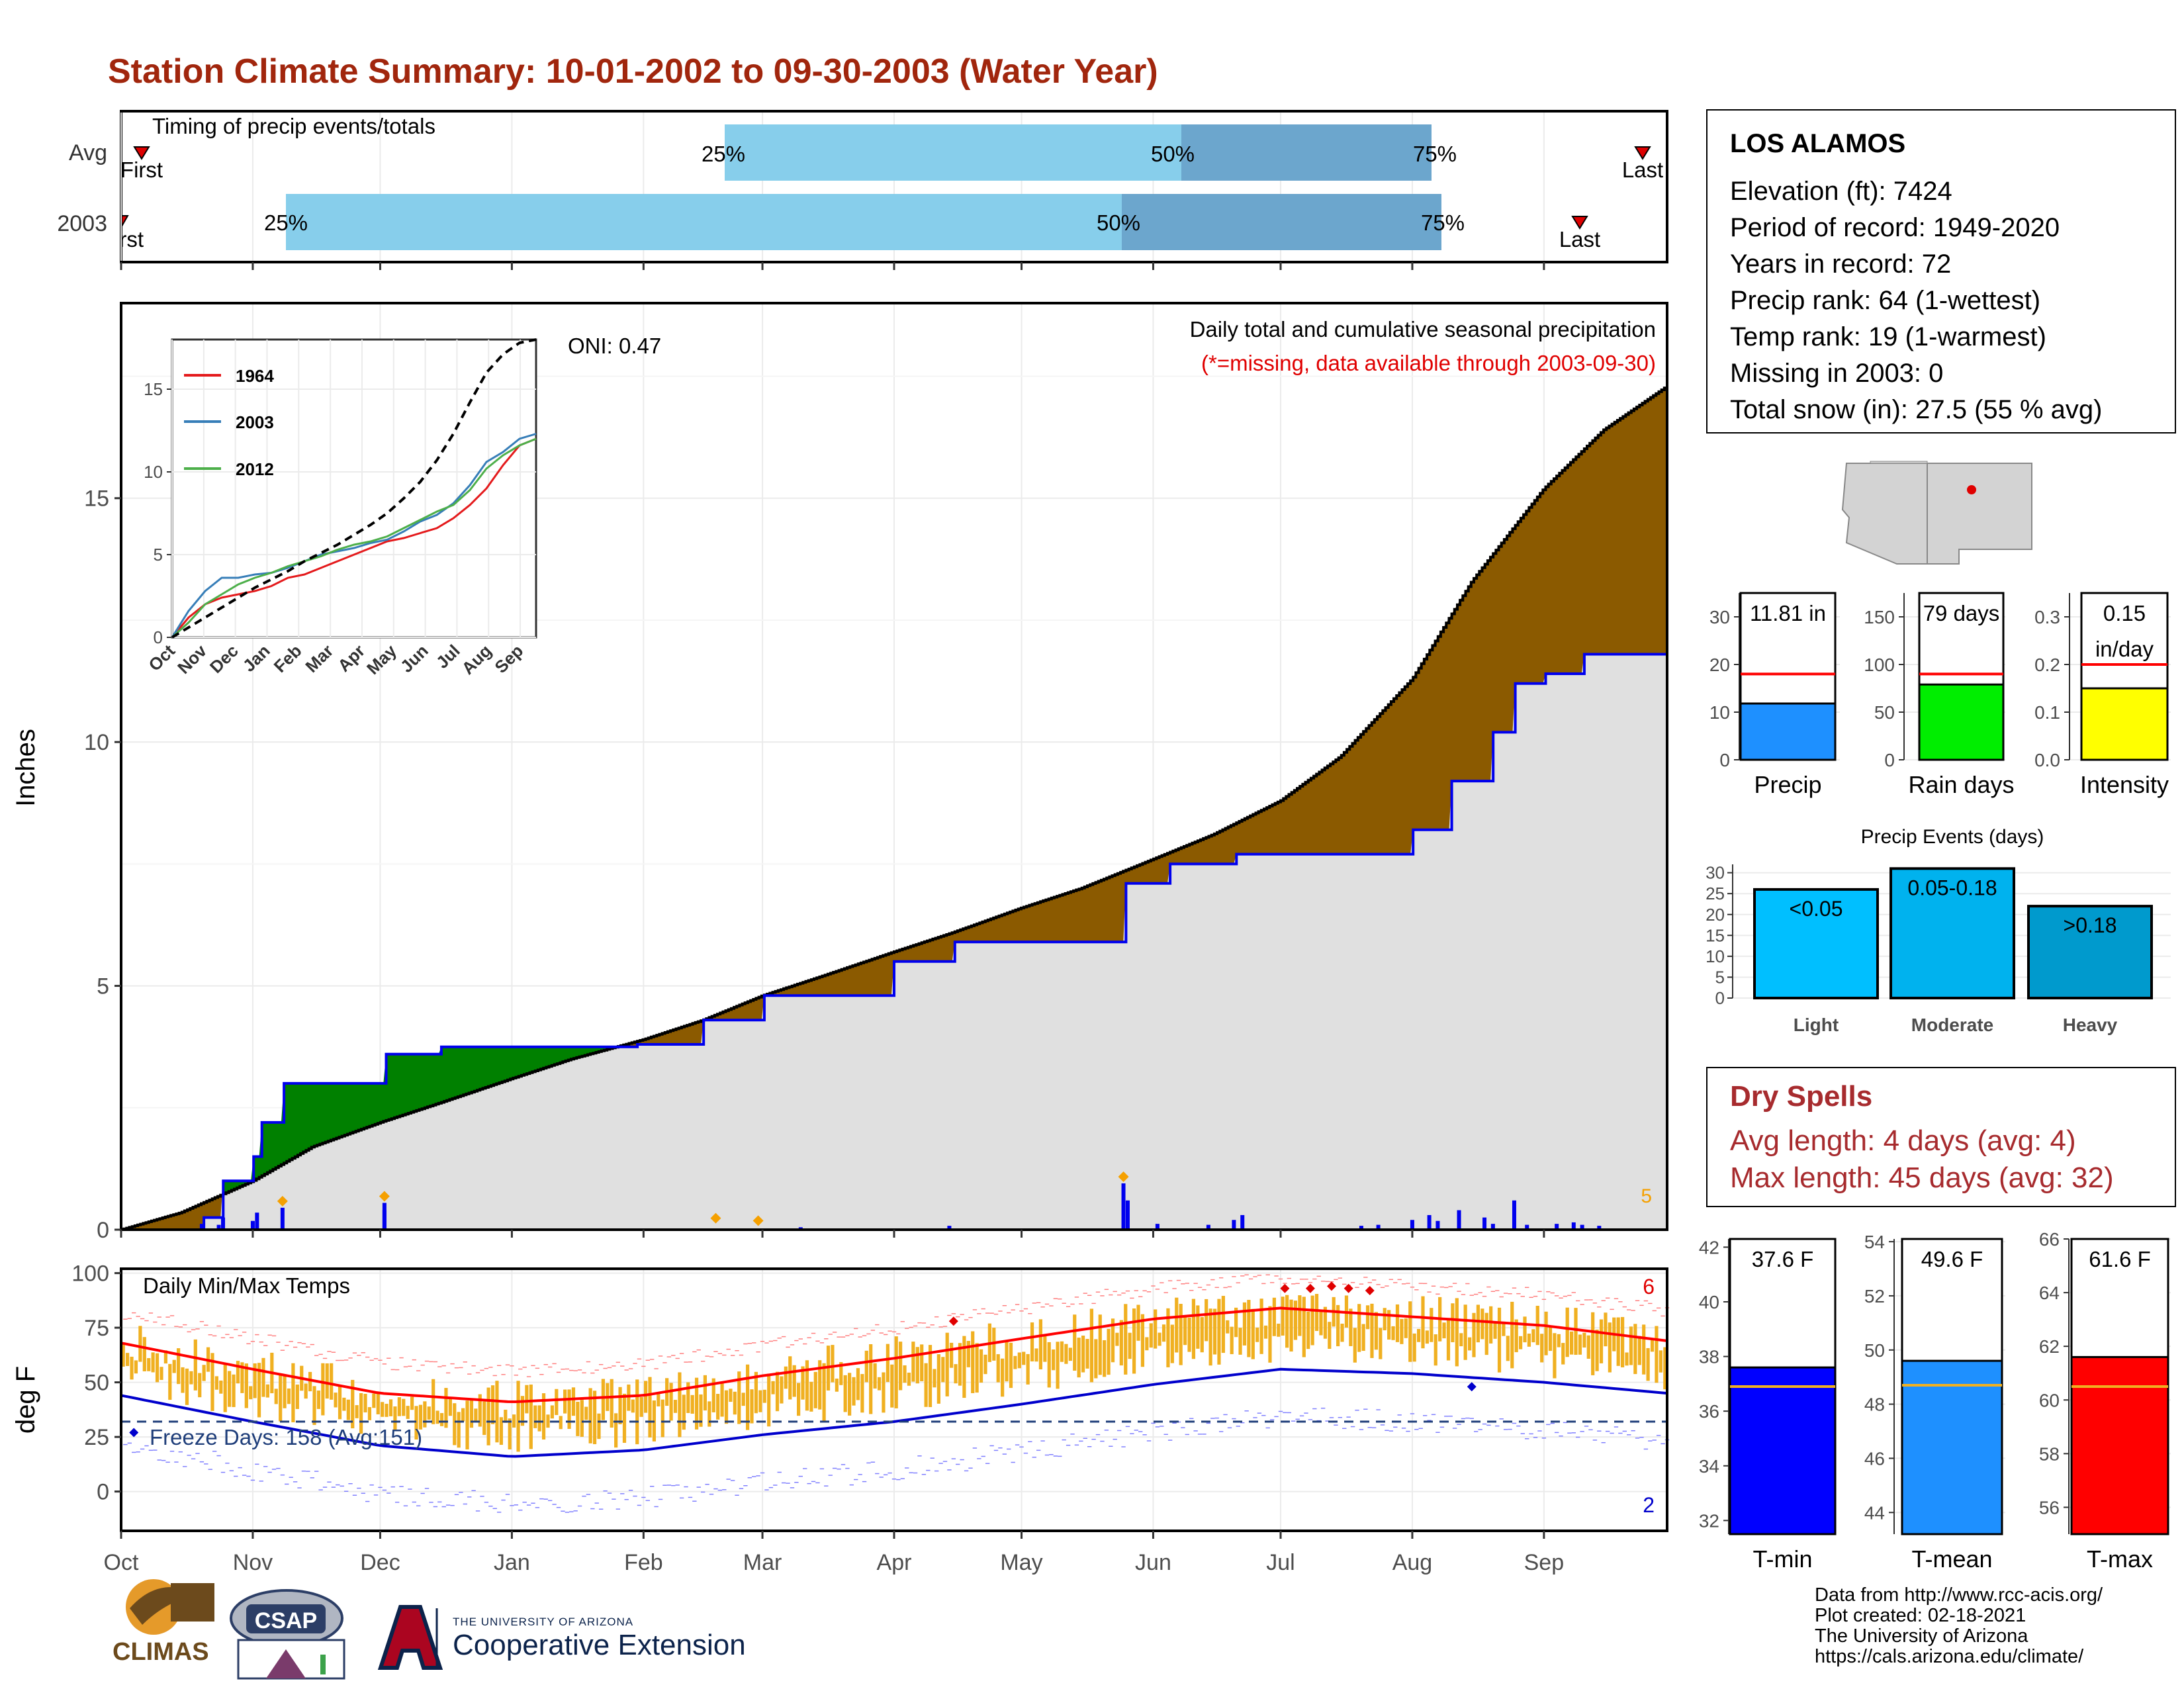 Image resolution: width=2184 pixels, height=1691 pixels. Describe the element at coordinates (2047, 760) in the screenshot. I see `intensity-y-tick-label: 0.0` at that location.